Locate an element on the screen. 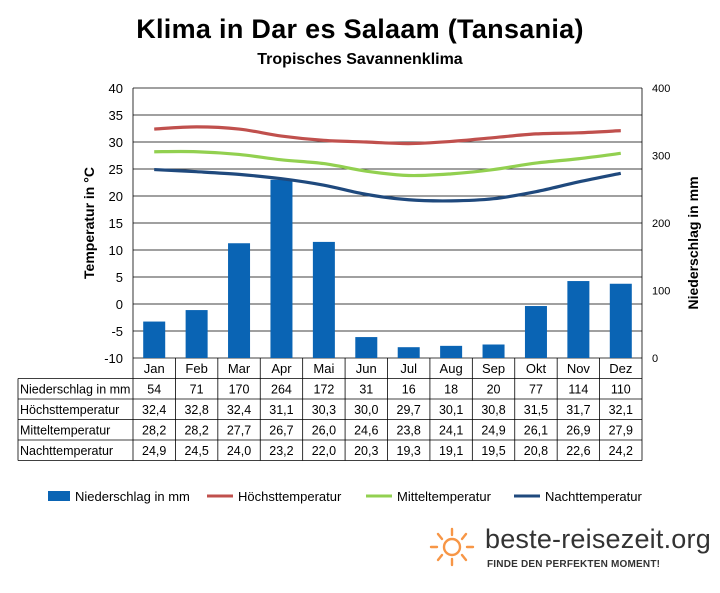  table-cell: 24,5 is located at coordinates (196, 451).